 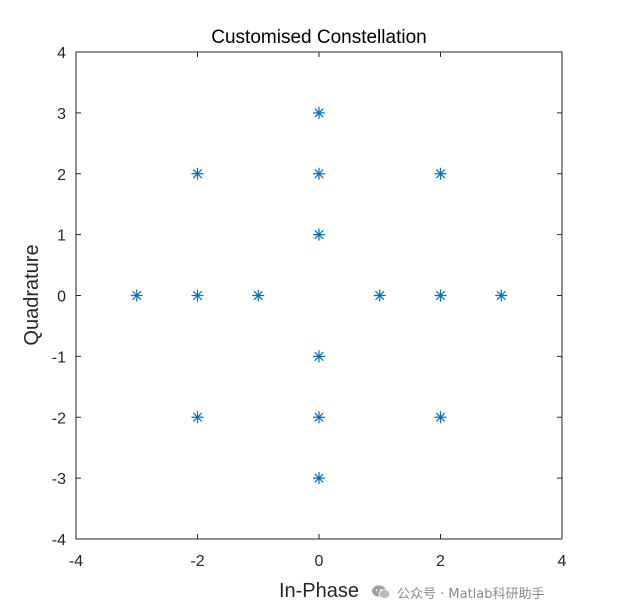 I want to click on y-tick-label: 2, so click(x=61, y=175).